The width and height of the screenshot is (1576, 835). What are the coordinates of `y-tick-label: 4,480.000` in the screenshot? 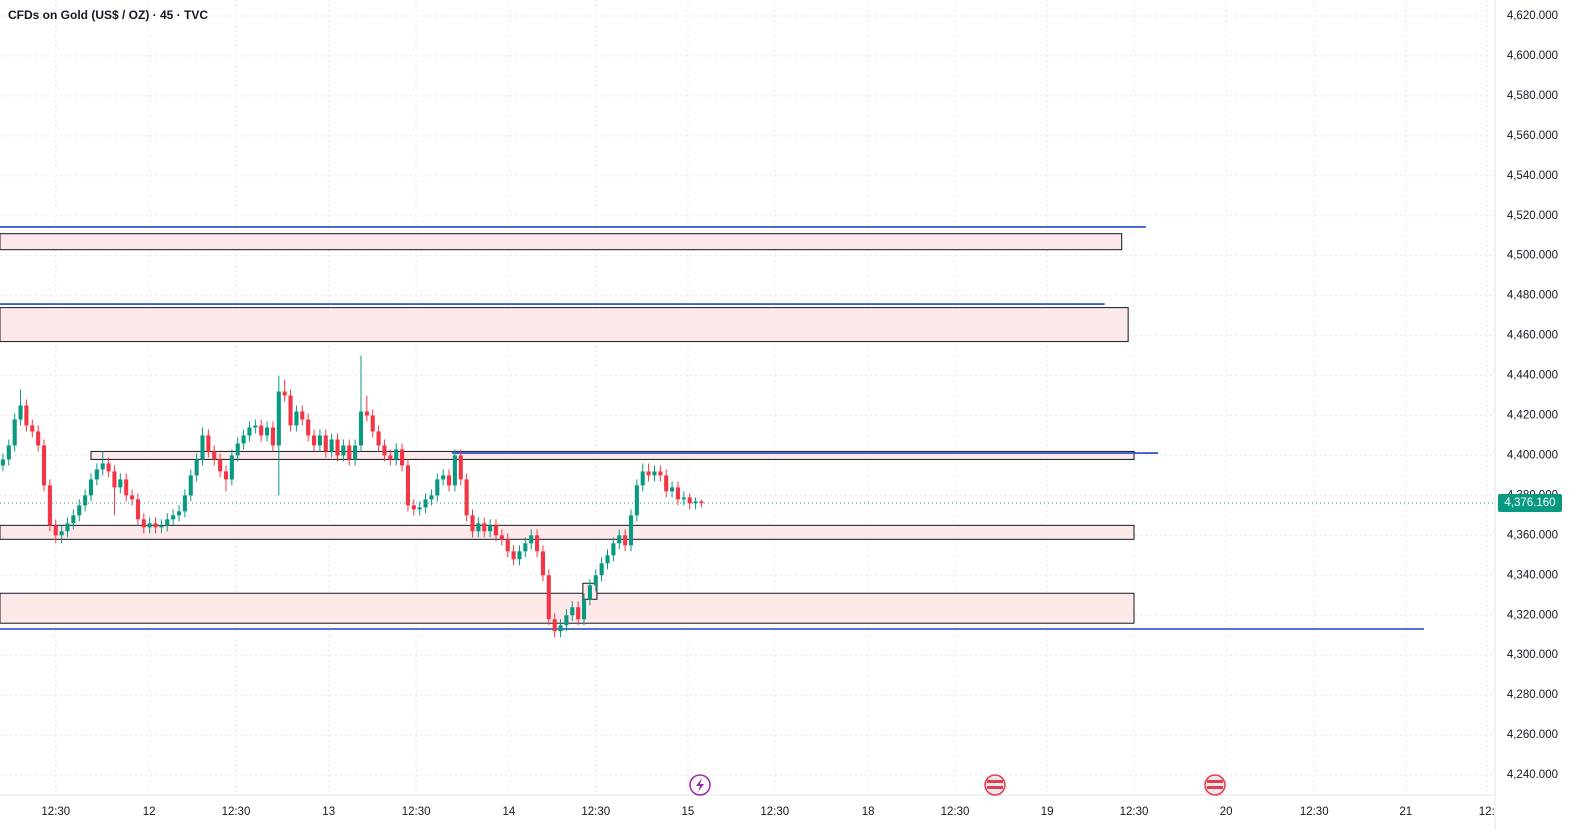 It's located at (1532, 296).